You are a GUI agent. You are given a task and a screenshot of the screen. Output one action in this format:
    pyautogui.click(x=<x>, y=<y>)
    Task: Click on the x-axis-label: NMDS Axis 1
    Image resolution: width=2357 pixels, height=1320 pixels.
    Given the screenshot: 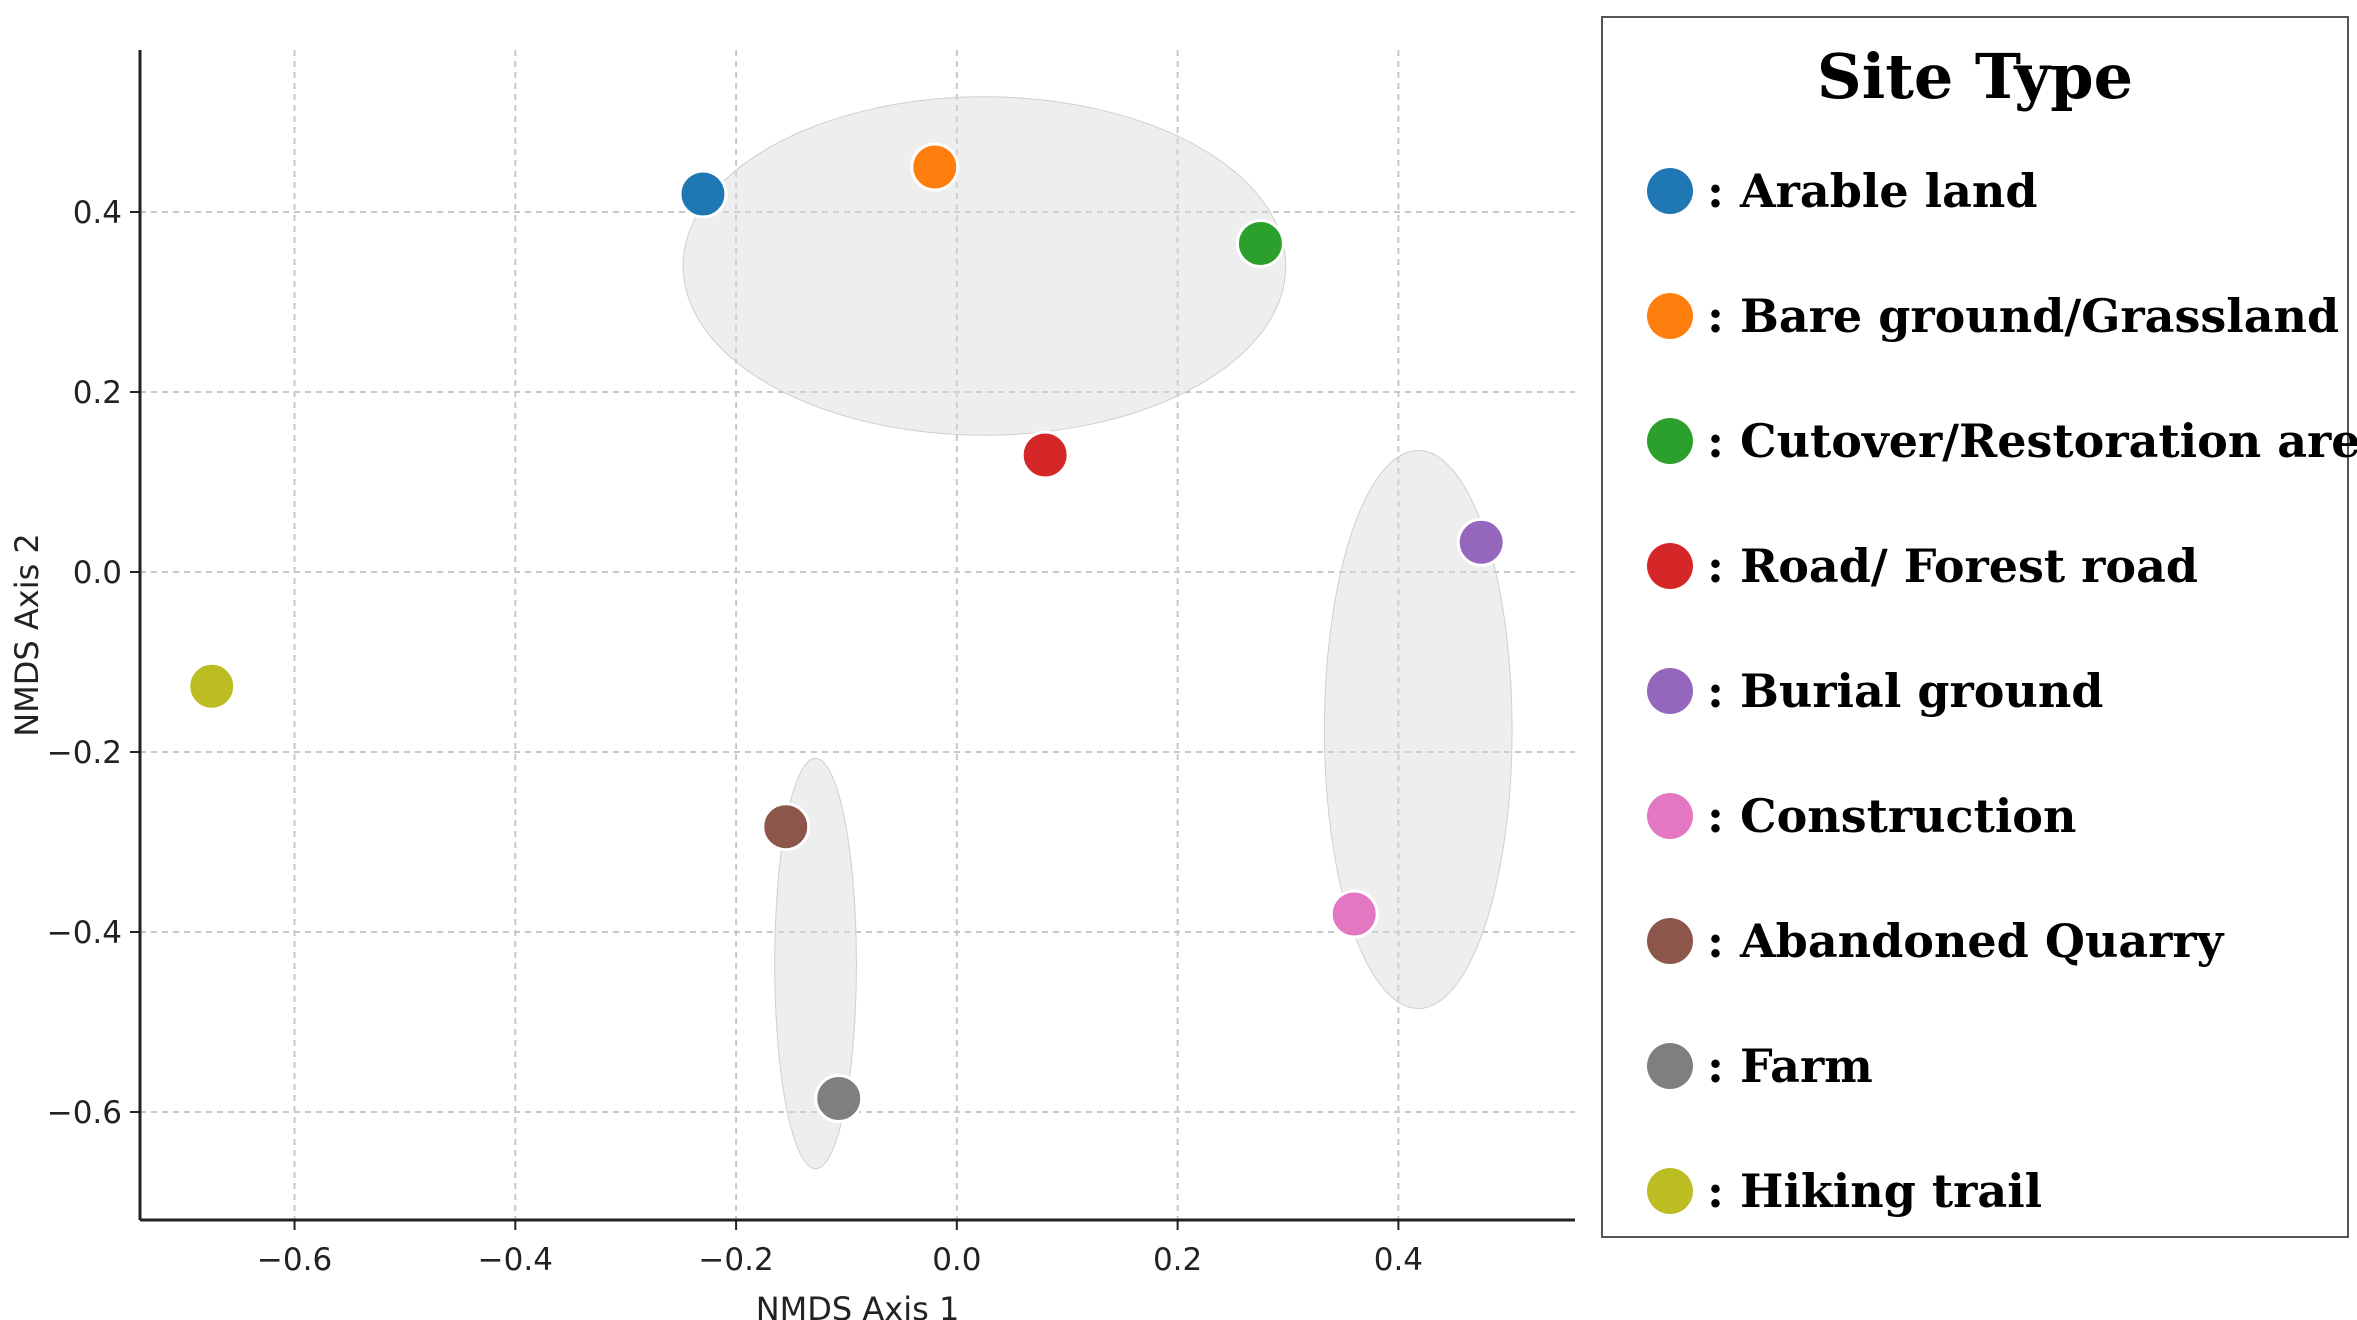 What is the action you would take?
    pyautogui.click(x=858, y=1305)
    